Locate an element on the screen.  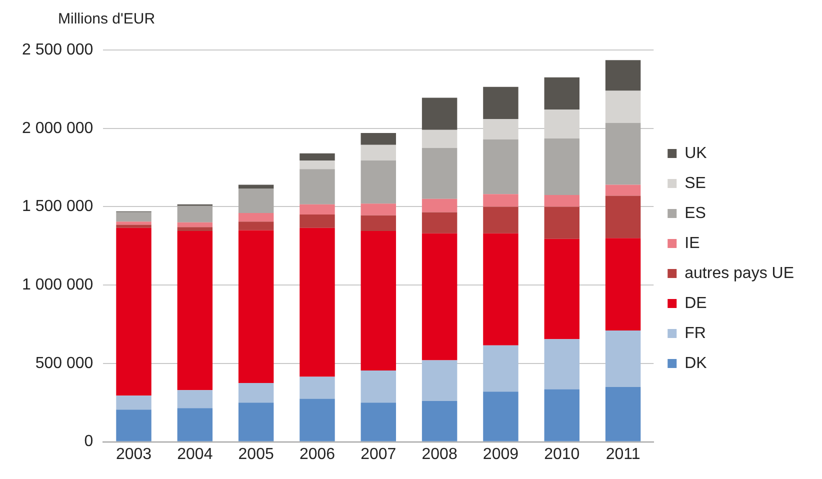
y-axis-title: Millions d'EUR is located at coordinates (107, 19).